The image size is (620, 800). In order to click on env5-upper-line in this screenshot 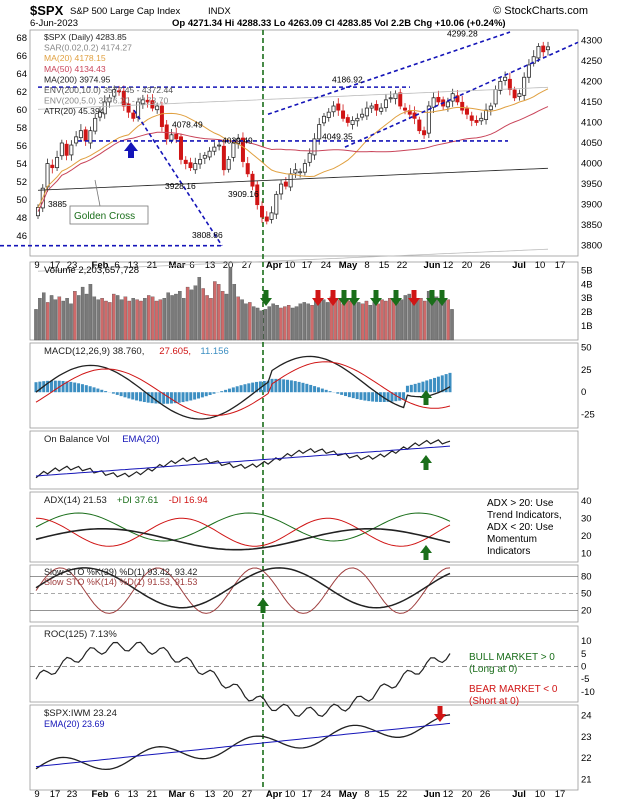, I will do `click(293, 98)`.